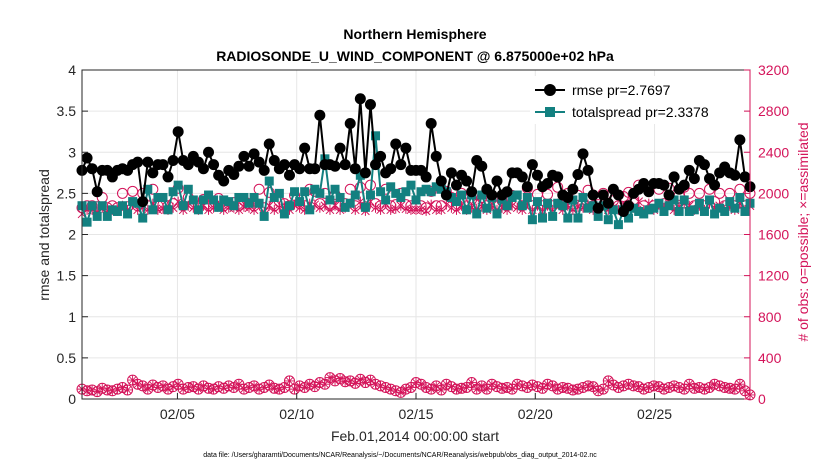  What do you see at coordinates (177, 414) in the screenshot?
I see `x-tick-label: 02/05` at bounding box center [177, 414].